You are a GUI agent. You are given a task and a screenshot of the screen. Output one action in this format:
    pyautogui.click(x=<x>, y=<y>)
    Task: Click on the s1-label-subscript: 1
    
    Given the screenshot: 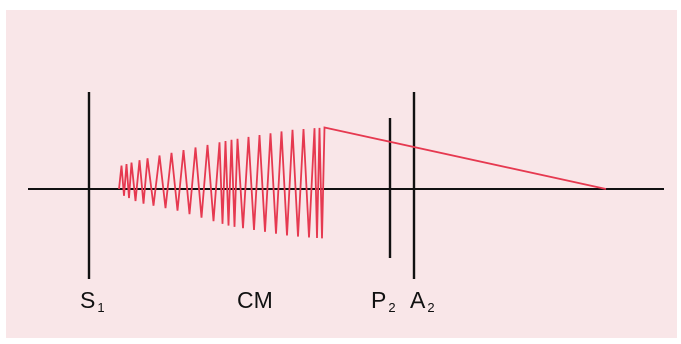 What is the action you would take?
    pyautogui.click(x=101, y=307)
    